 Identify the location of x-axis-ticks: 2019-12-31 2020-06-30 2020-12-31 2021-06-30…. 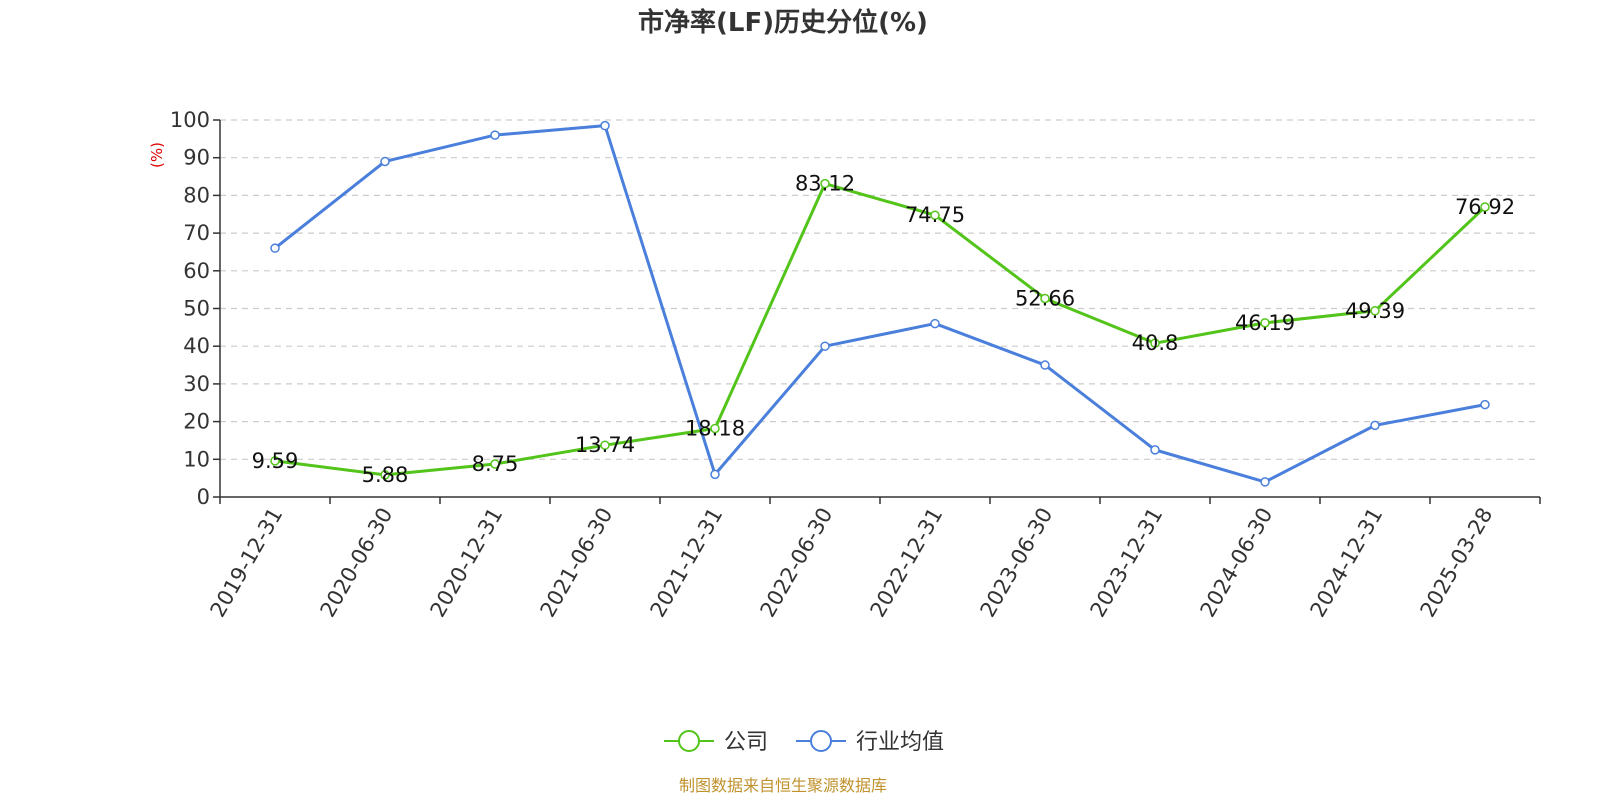
(873, 559).